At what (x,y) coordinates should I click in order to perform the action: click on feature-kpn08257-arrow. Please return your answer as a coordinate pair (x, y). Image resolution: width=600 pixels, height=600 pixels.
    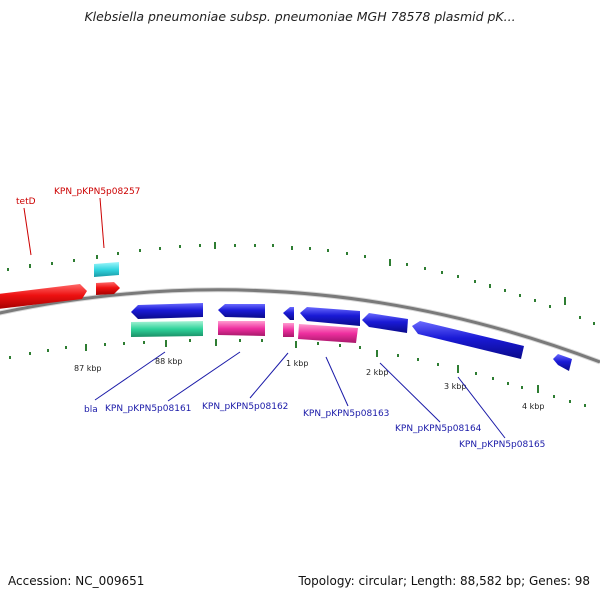
    Looking at the image, I should click on (108, 288).